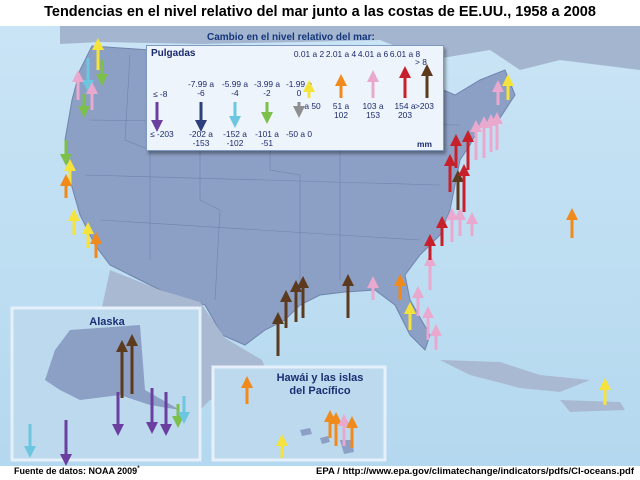 This screenshot has width=640, height=480. I want to click on legend-rising-mm-3: 103 a 153, so click(373, 110).